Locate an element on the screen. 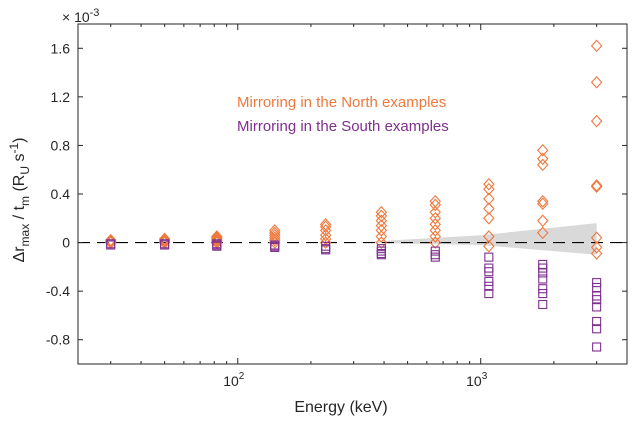  y-tick-label: 0.8 is located at coordinates (61, 145).